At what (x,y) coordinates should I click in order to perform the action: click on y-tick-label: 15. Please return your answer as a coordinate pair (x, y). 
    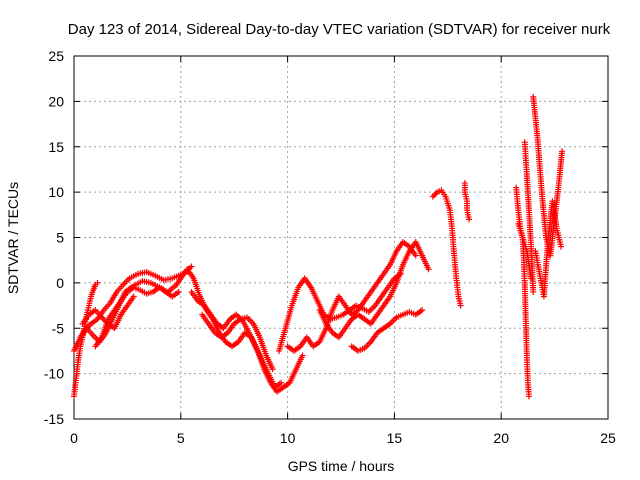
    Looking at the image, I should click on (56, 147).